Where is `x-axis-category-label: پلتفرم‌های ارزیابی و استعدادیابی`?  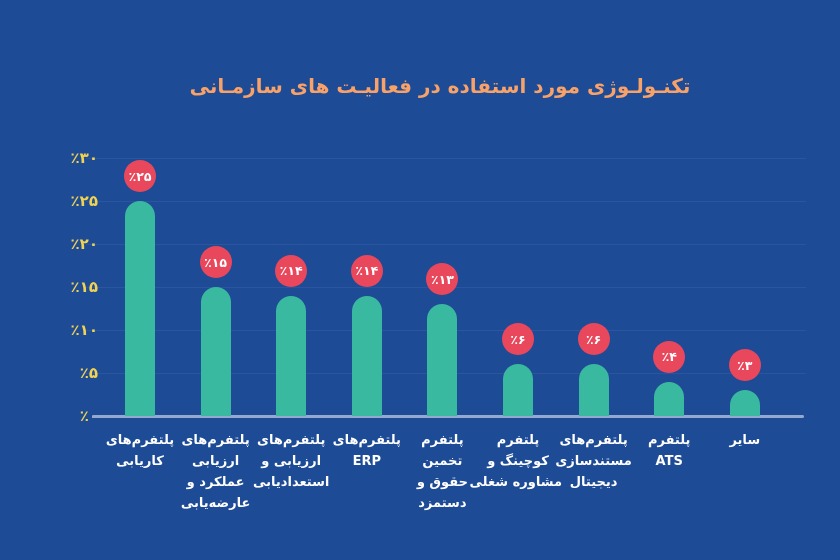
x-axis-category-label: پلتفرم‌های ارزیابی و استعدادیابی is located at coordinates (291, 461).